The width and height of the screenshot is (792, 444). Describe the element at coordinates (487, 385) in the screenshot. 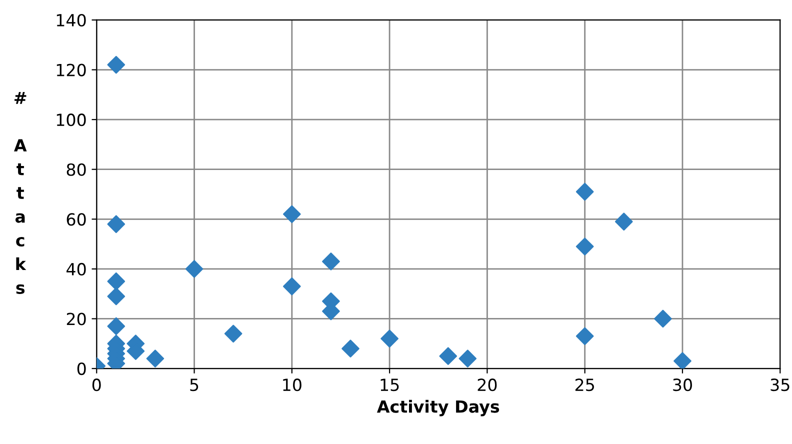

I see `x-tick-label: 20` at that location.